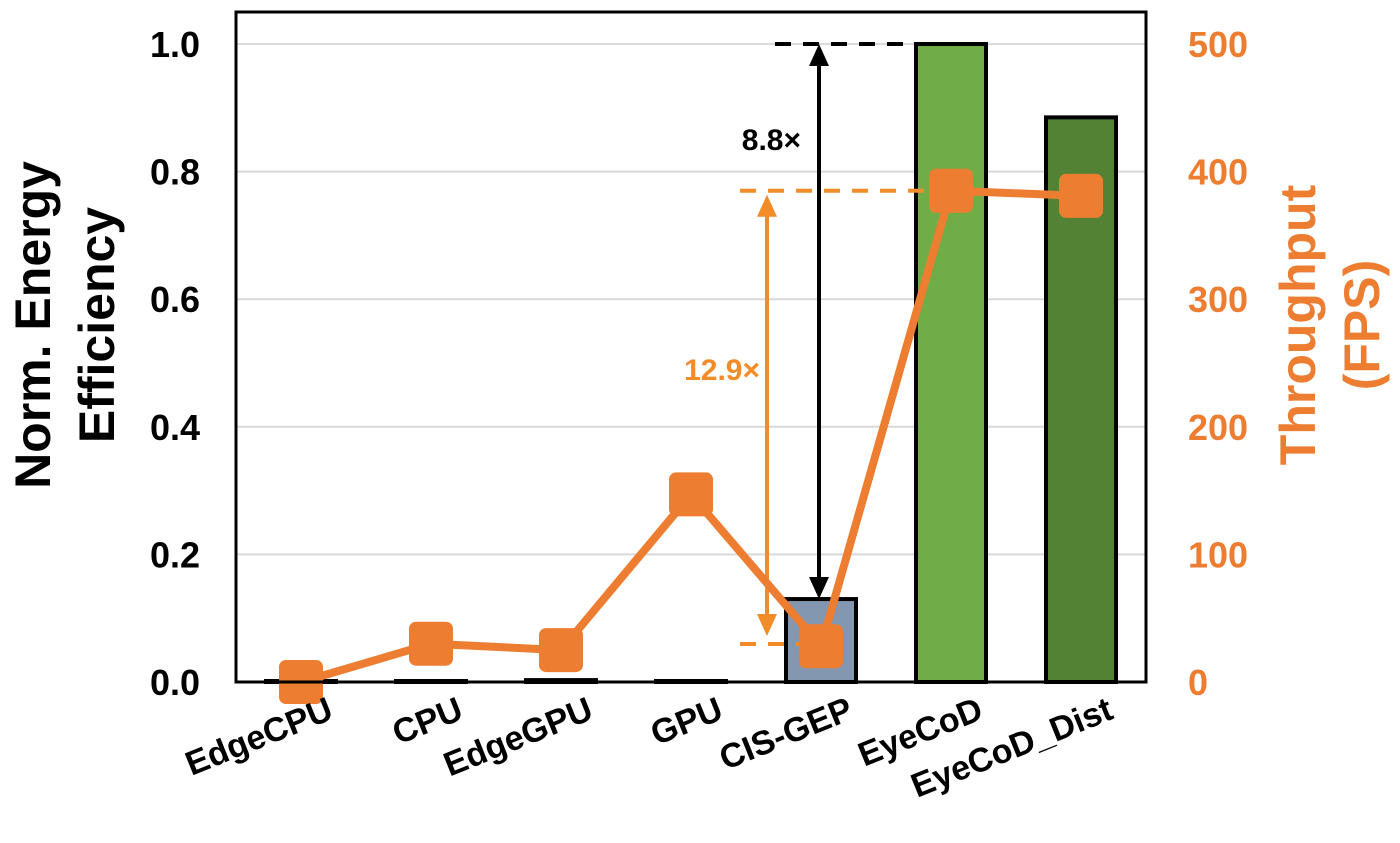 The height and width of the screenshot is (843, 1400). Describe the element at coordinates (1218, 172) in the screenshot. I see `right-tick-label: 400` at that location.